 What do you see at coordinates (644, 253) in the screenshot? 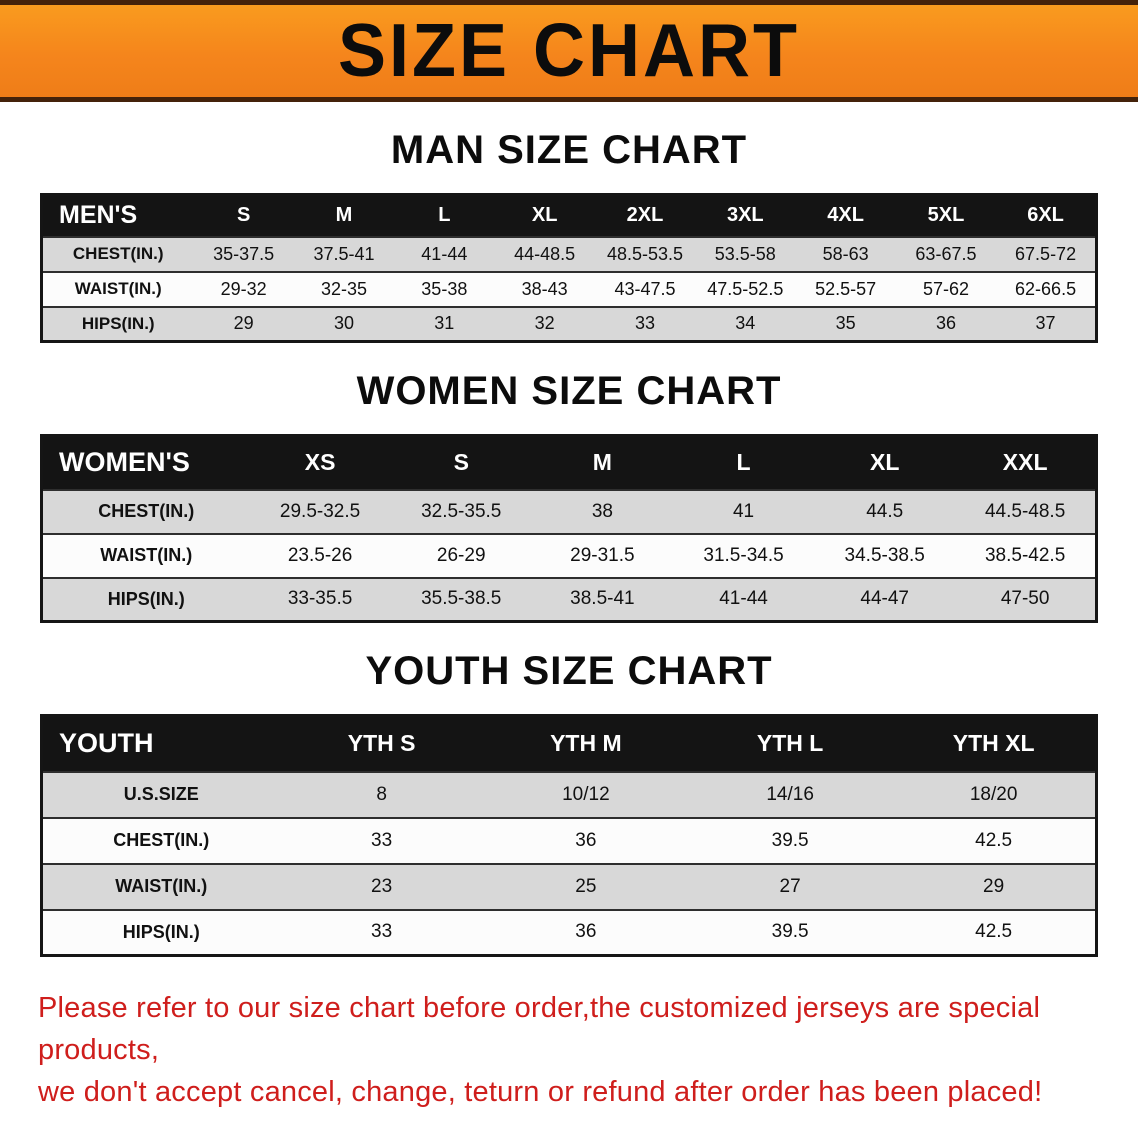
I see `size-value-cell: 48.5-53.5` at bounding box center [644, 253].